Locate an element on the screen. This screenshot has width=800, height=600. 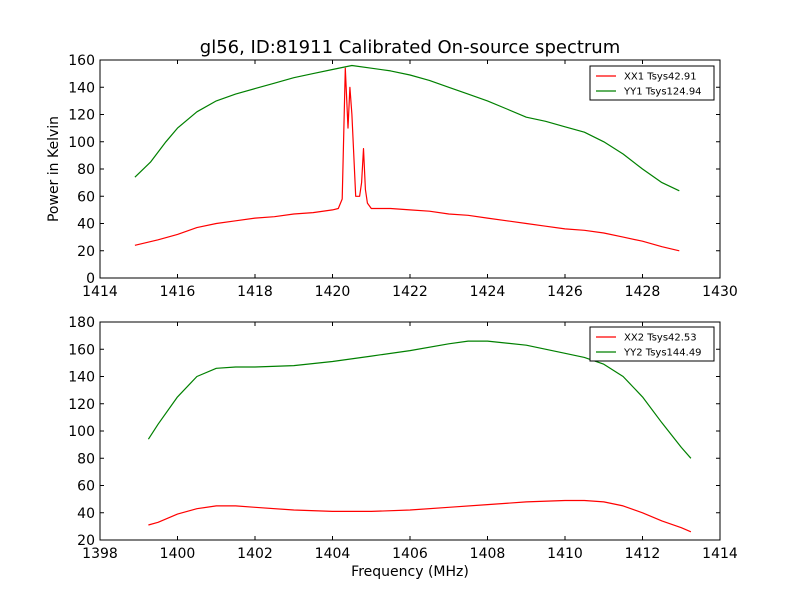
x-tick-label: 1428 is located at coordinates (643, 292).